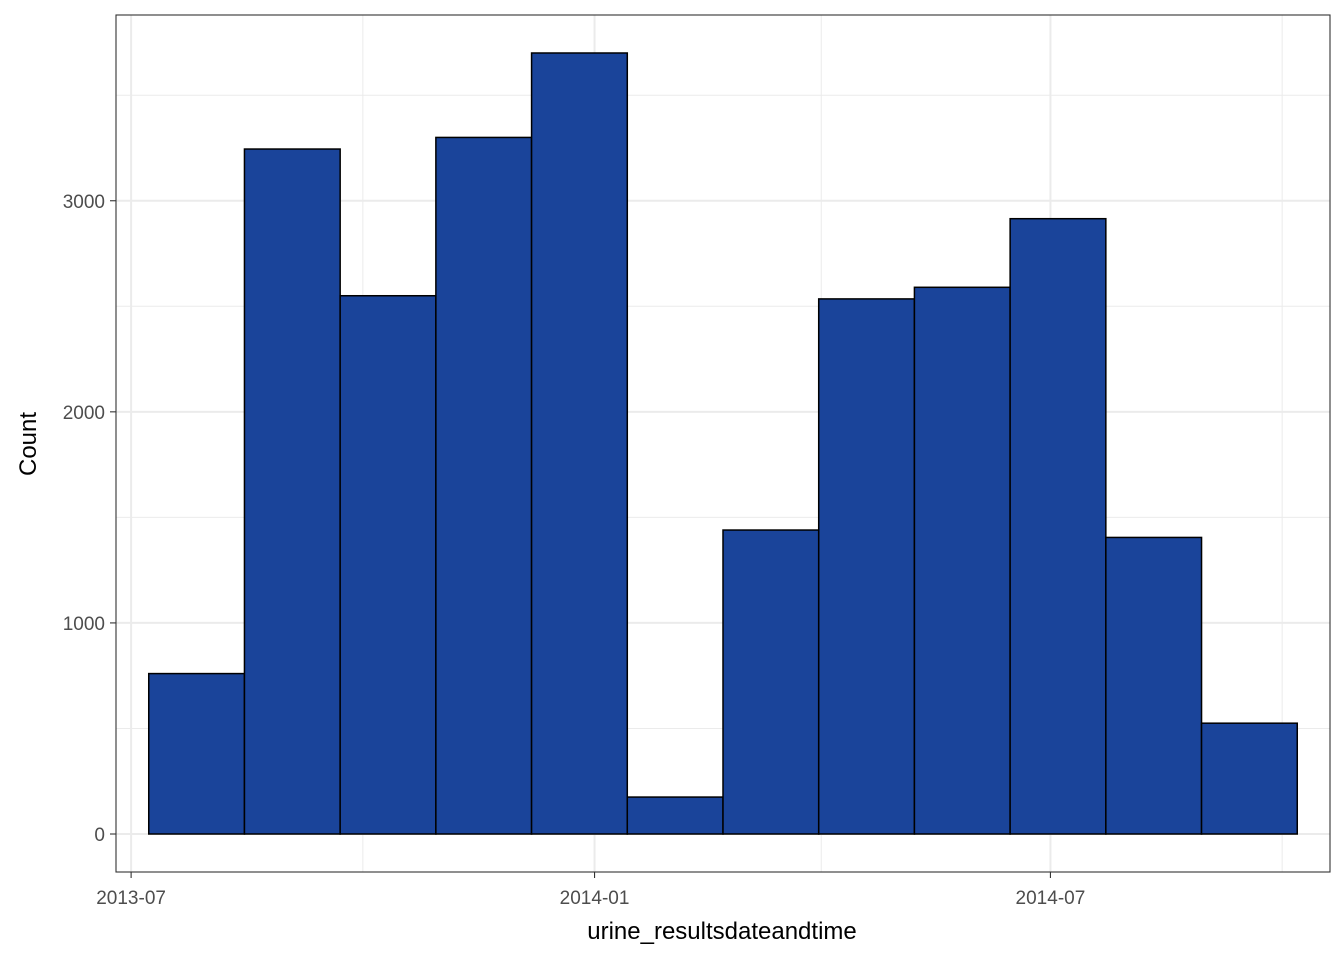  What do you see at coordinates (84, 624) in the screenshot?
I see `y-tick-label: 1000` at bounding box center [84, 624].